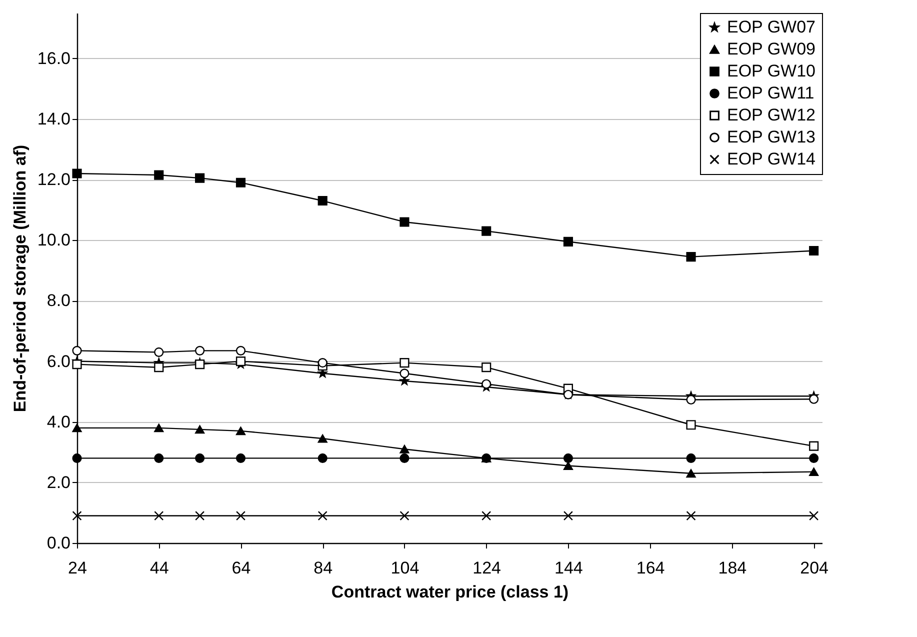 This screenshot has width=917, height=637. I want to click on y-tick-label: 14.0, so click(53, 119).